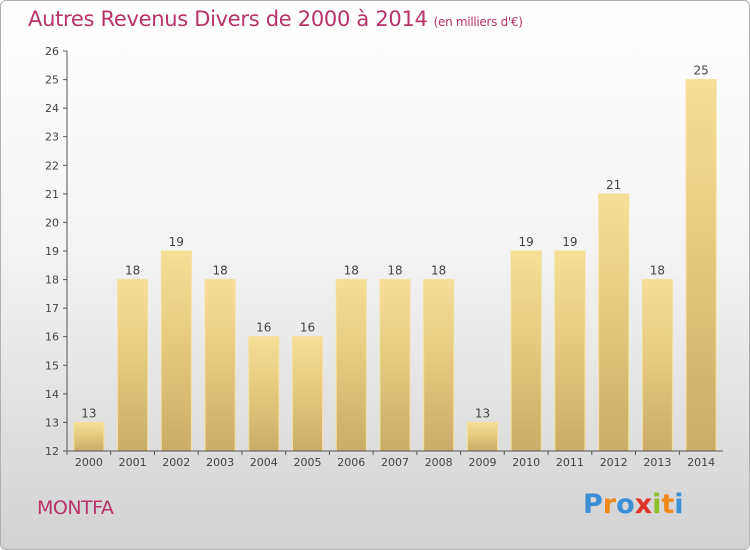 The image size is (750, 550). Describe the element at coordinates (75, 508) in the screenshot. I see `place-name: MONTFA` at that location.